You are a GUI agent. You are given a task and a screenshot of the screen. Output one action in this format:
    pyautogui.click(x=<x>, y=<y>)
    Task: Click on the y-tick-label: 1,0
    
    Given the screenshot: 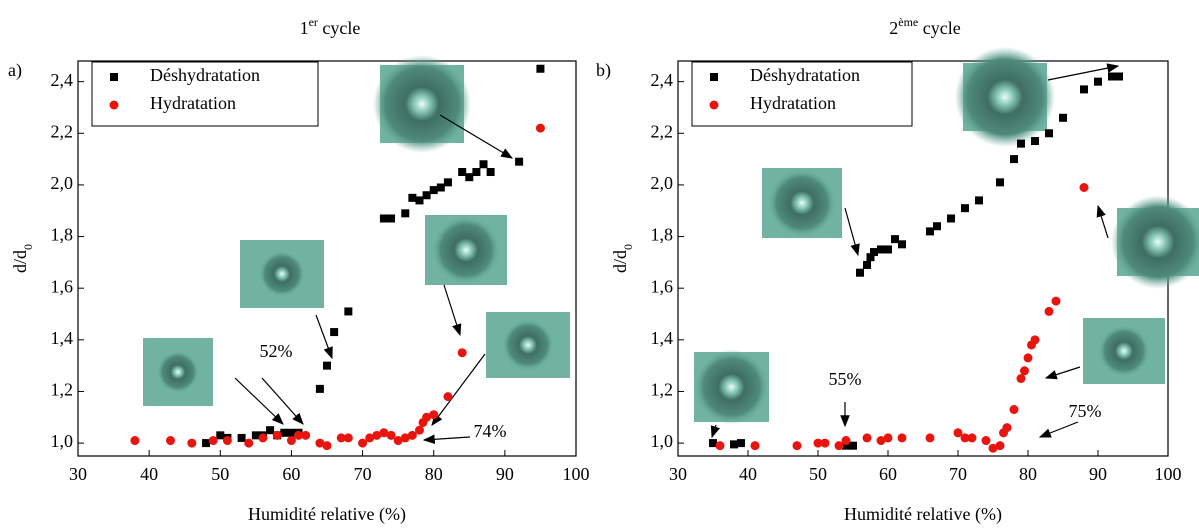 What is the action you would take?
    pyautogui.click(x=662, y=441)
    